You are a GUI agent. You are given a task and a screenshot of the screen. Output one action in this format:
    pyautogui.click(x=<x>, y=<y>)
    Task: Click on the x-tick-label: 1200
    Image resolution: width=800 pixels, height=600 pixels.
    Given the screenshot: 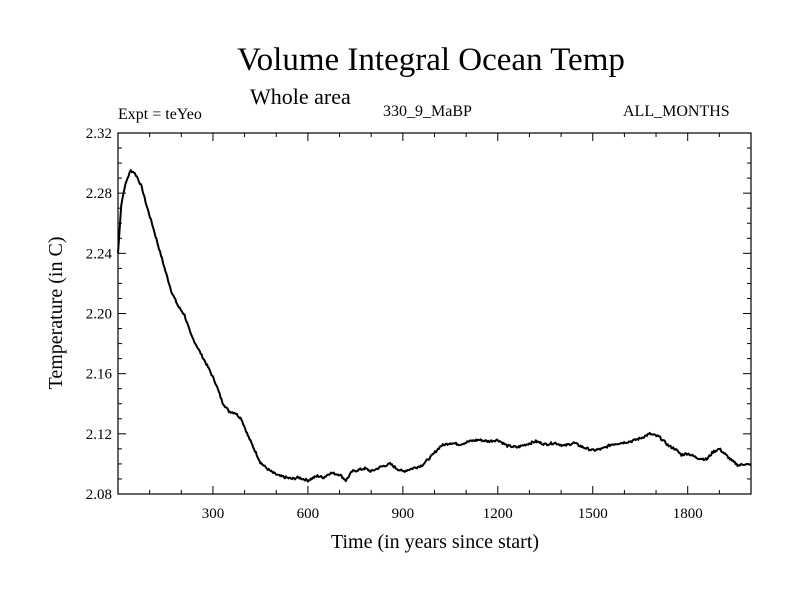 What is the action you would take?
    pyautogui.click(x=498, y=514)
    